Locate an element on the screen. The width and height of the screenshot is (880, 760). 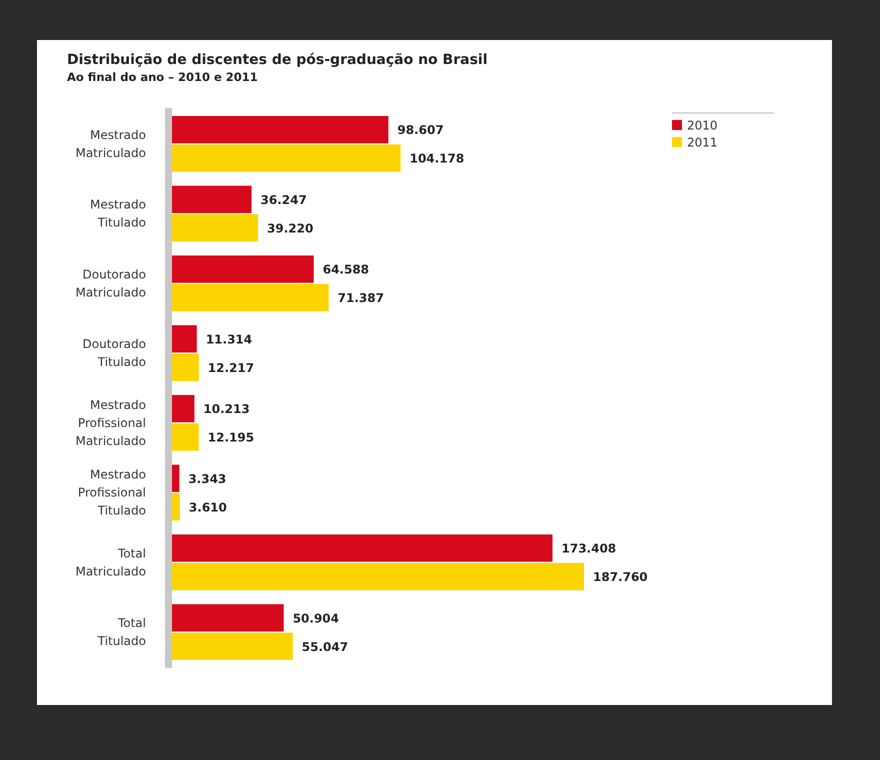
y-tick-label: Doutorado Titulado is located at coordinates (114, 353).